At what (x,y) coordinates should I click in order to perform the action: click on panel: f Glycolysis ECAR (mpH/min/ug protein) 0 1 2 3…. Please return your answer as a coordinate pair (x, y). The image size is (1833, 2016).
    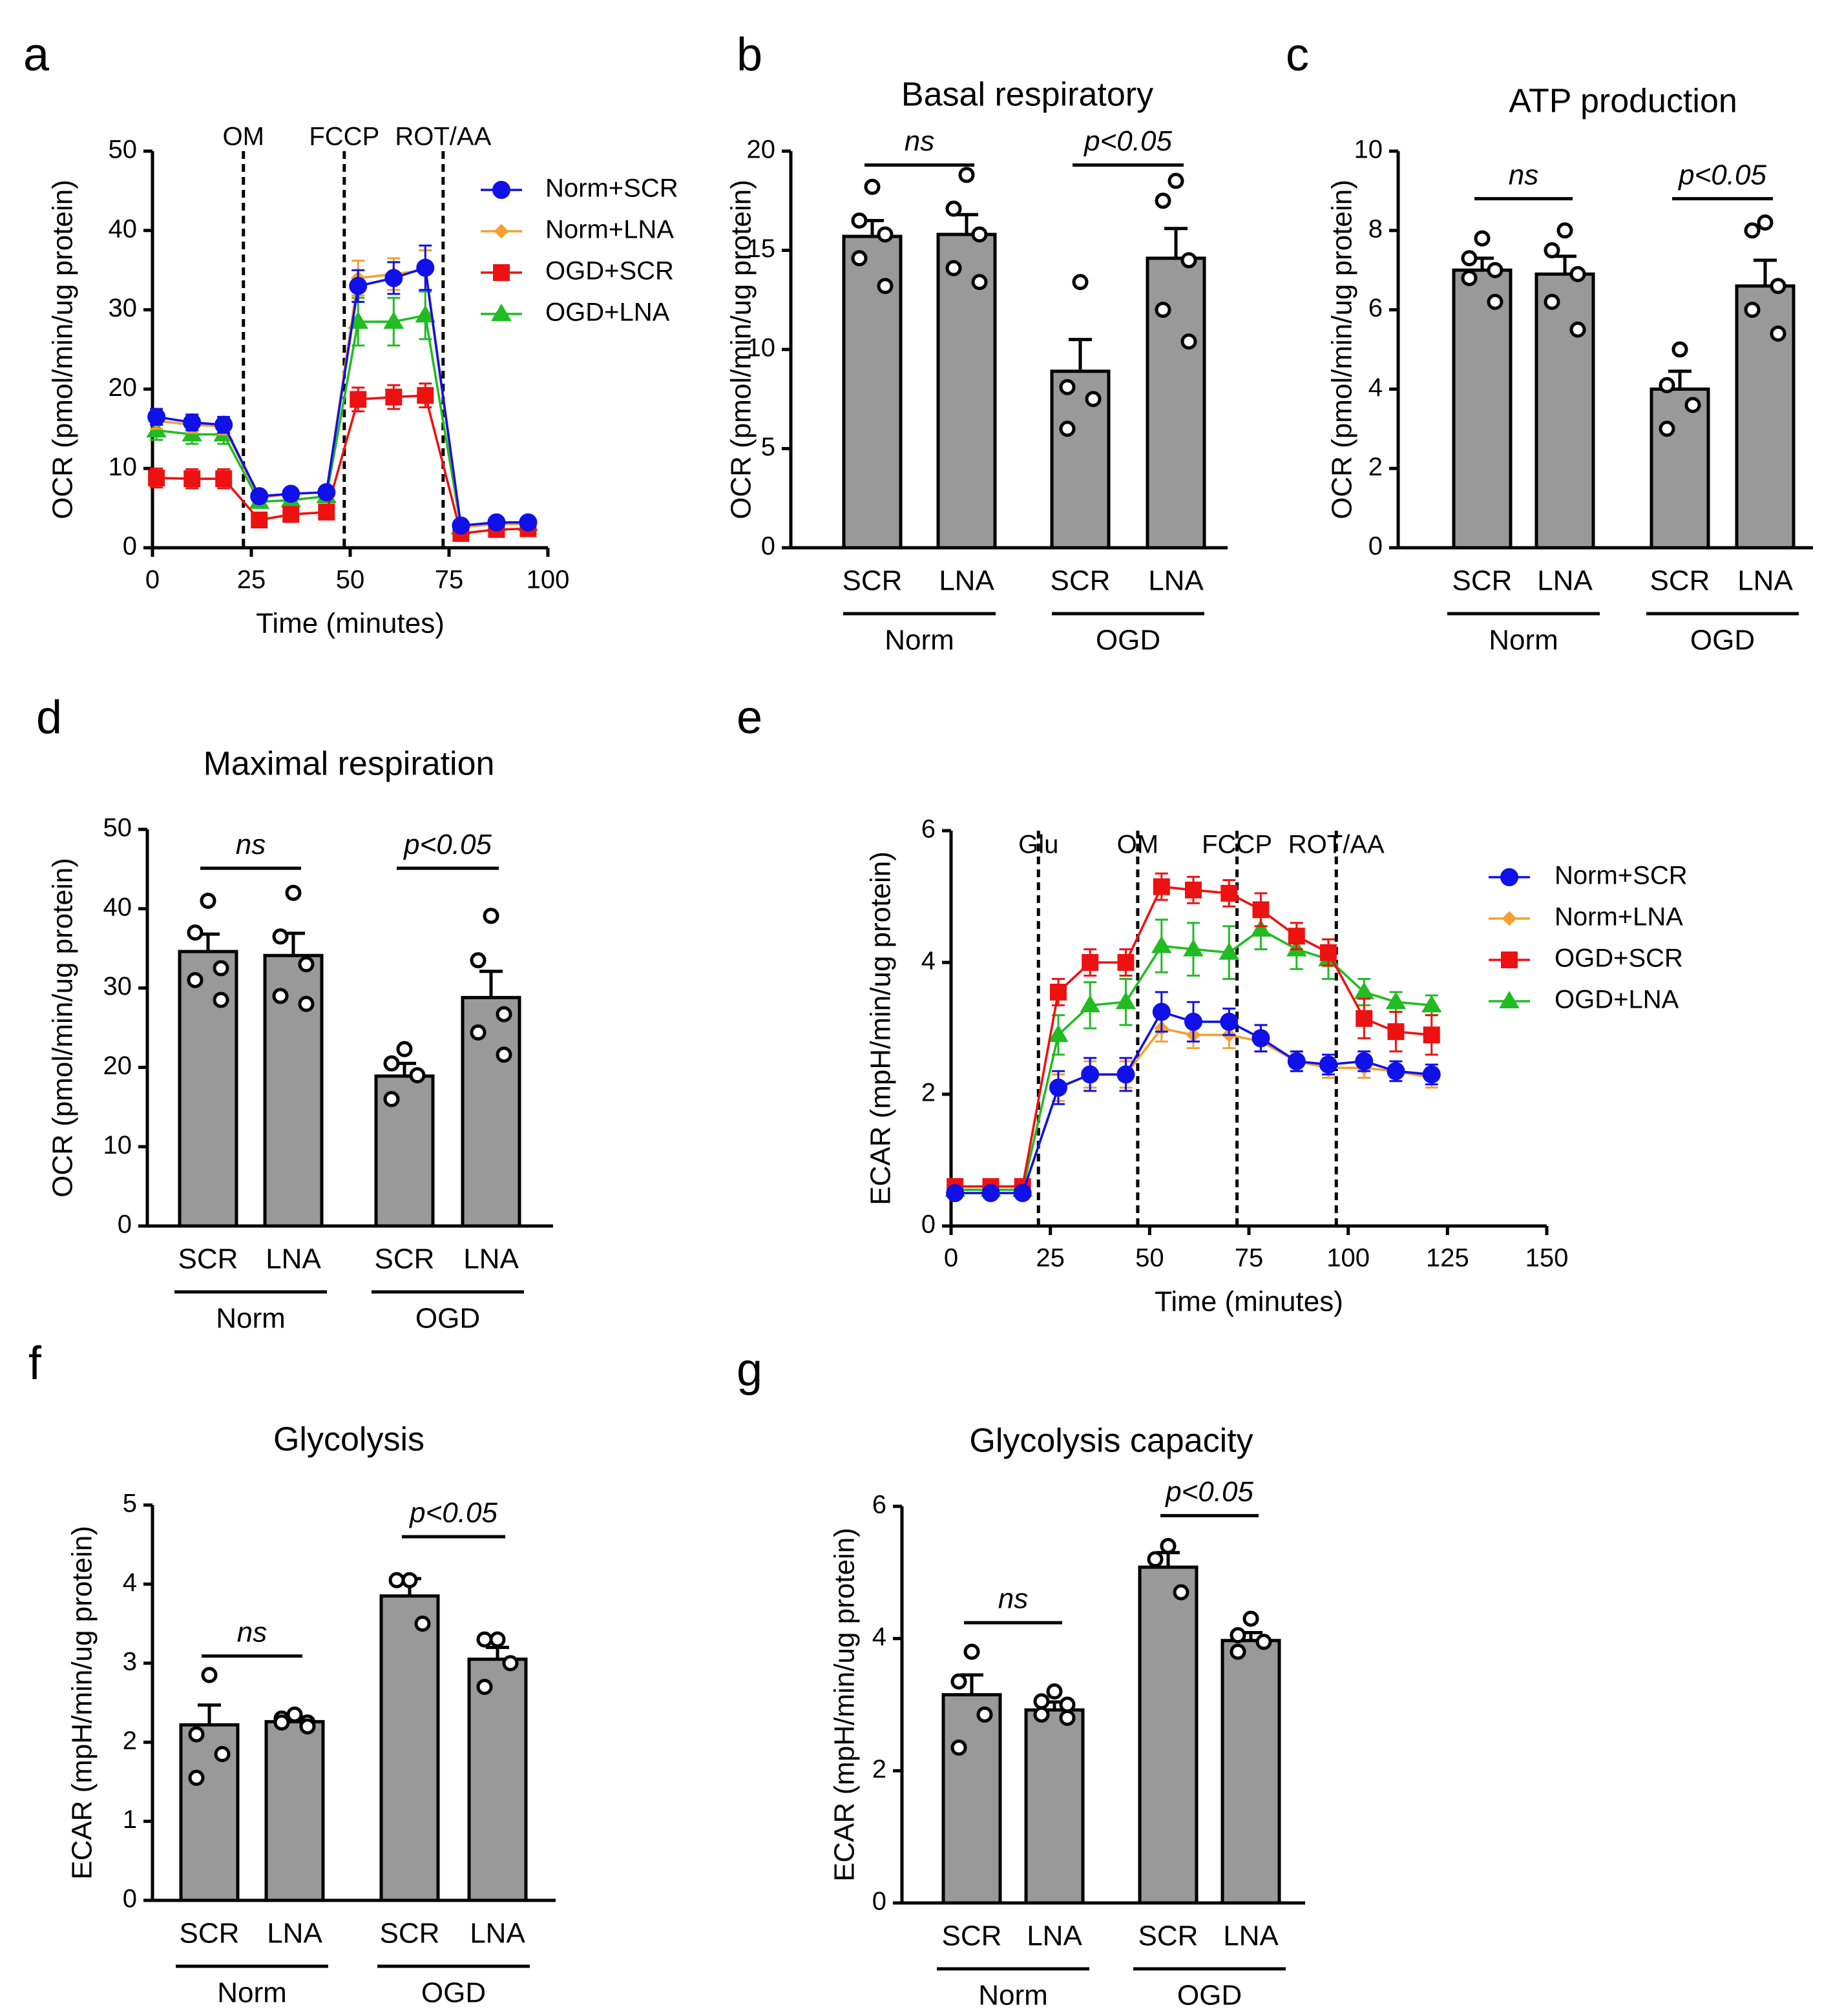
    Looking at the image, I should click on (292, 1673).